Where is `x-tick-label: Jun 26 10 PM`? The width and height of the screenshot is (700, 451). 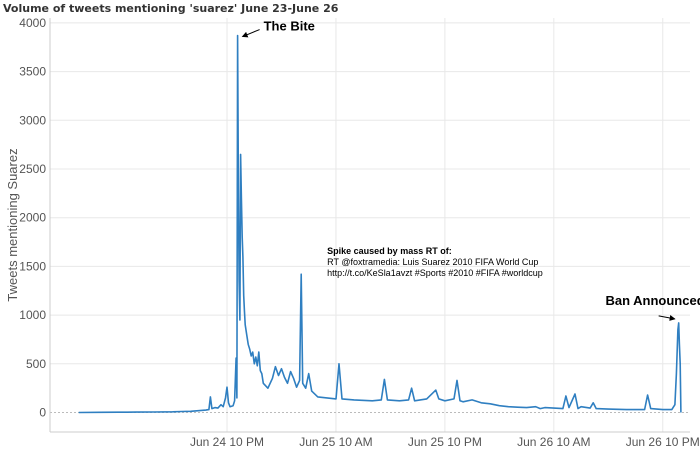 x-tick-label: Jun 26 10 PM is located at coordinates (663, 442).